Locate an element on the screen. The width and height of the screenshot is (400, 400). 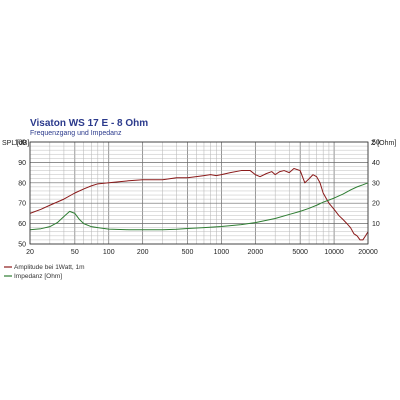
y-tick-label-right: 20 is located at coordinates (376, 204).